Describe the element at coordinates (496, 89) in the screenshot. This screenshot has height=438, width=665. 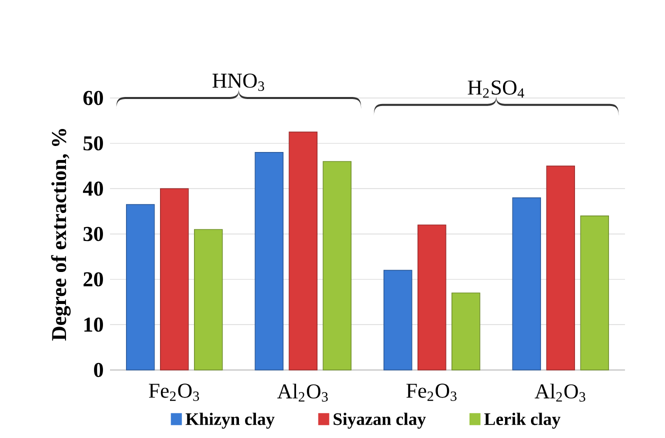
I see `text: H$_{2}$SO$_{4}$` at that location.